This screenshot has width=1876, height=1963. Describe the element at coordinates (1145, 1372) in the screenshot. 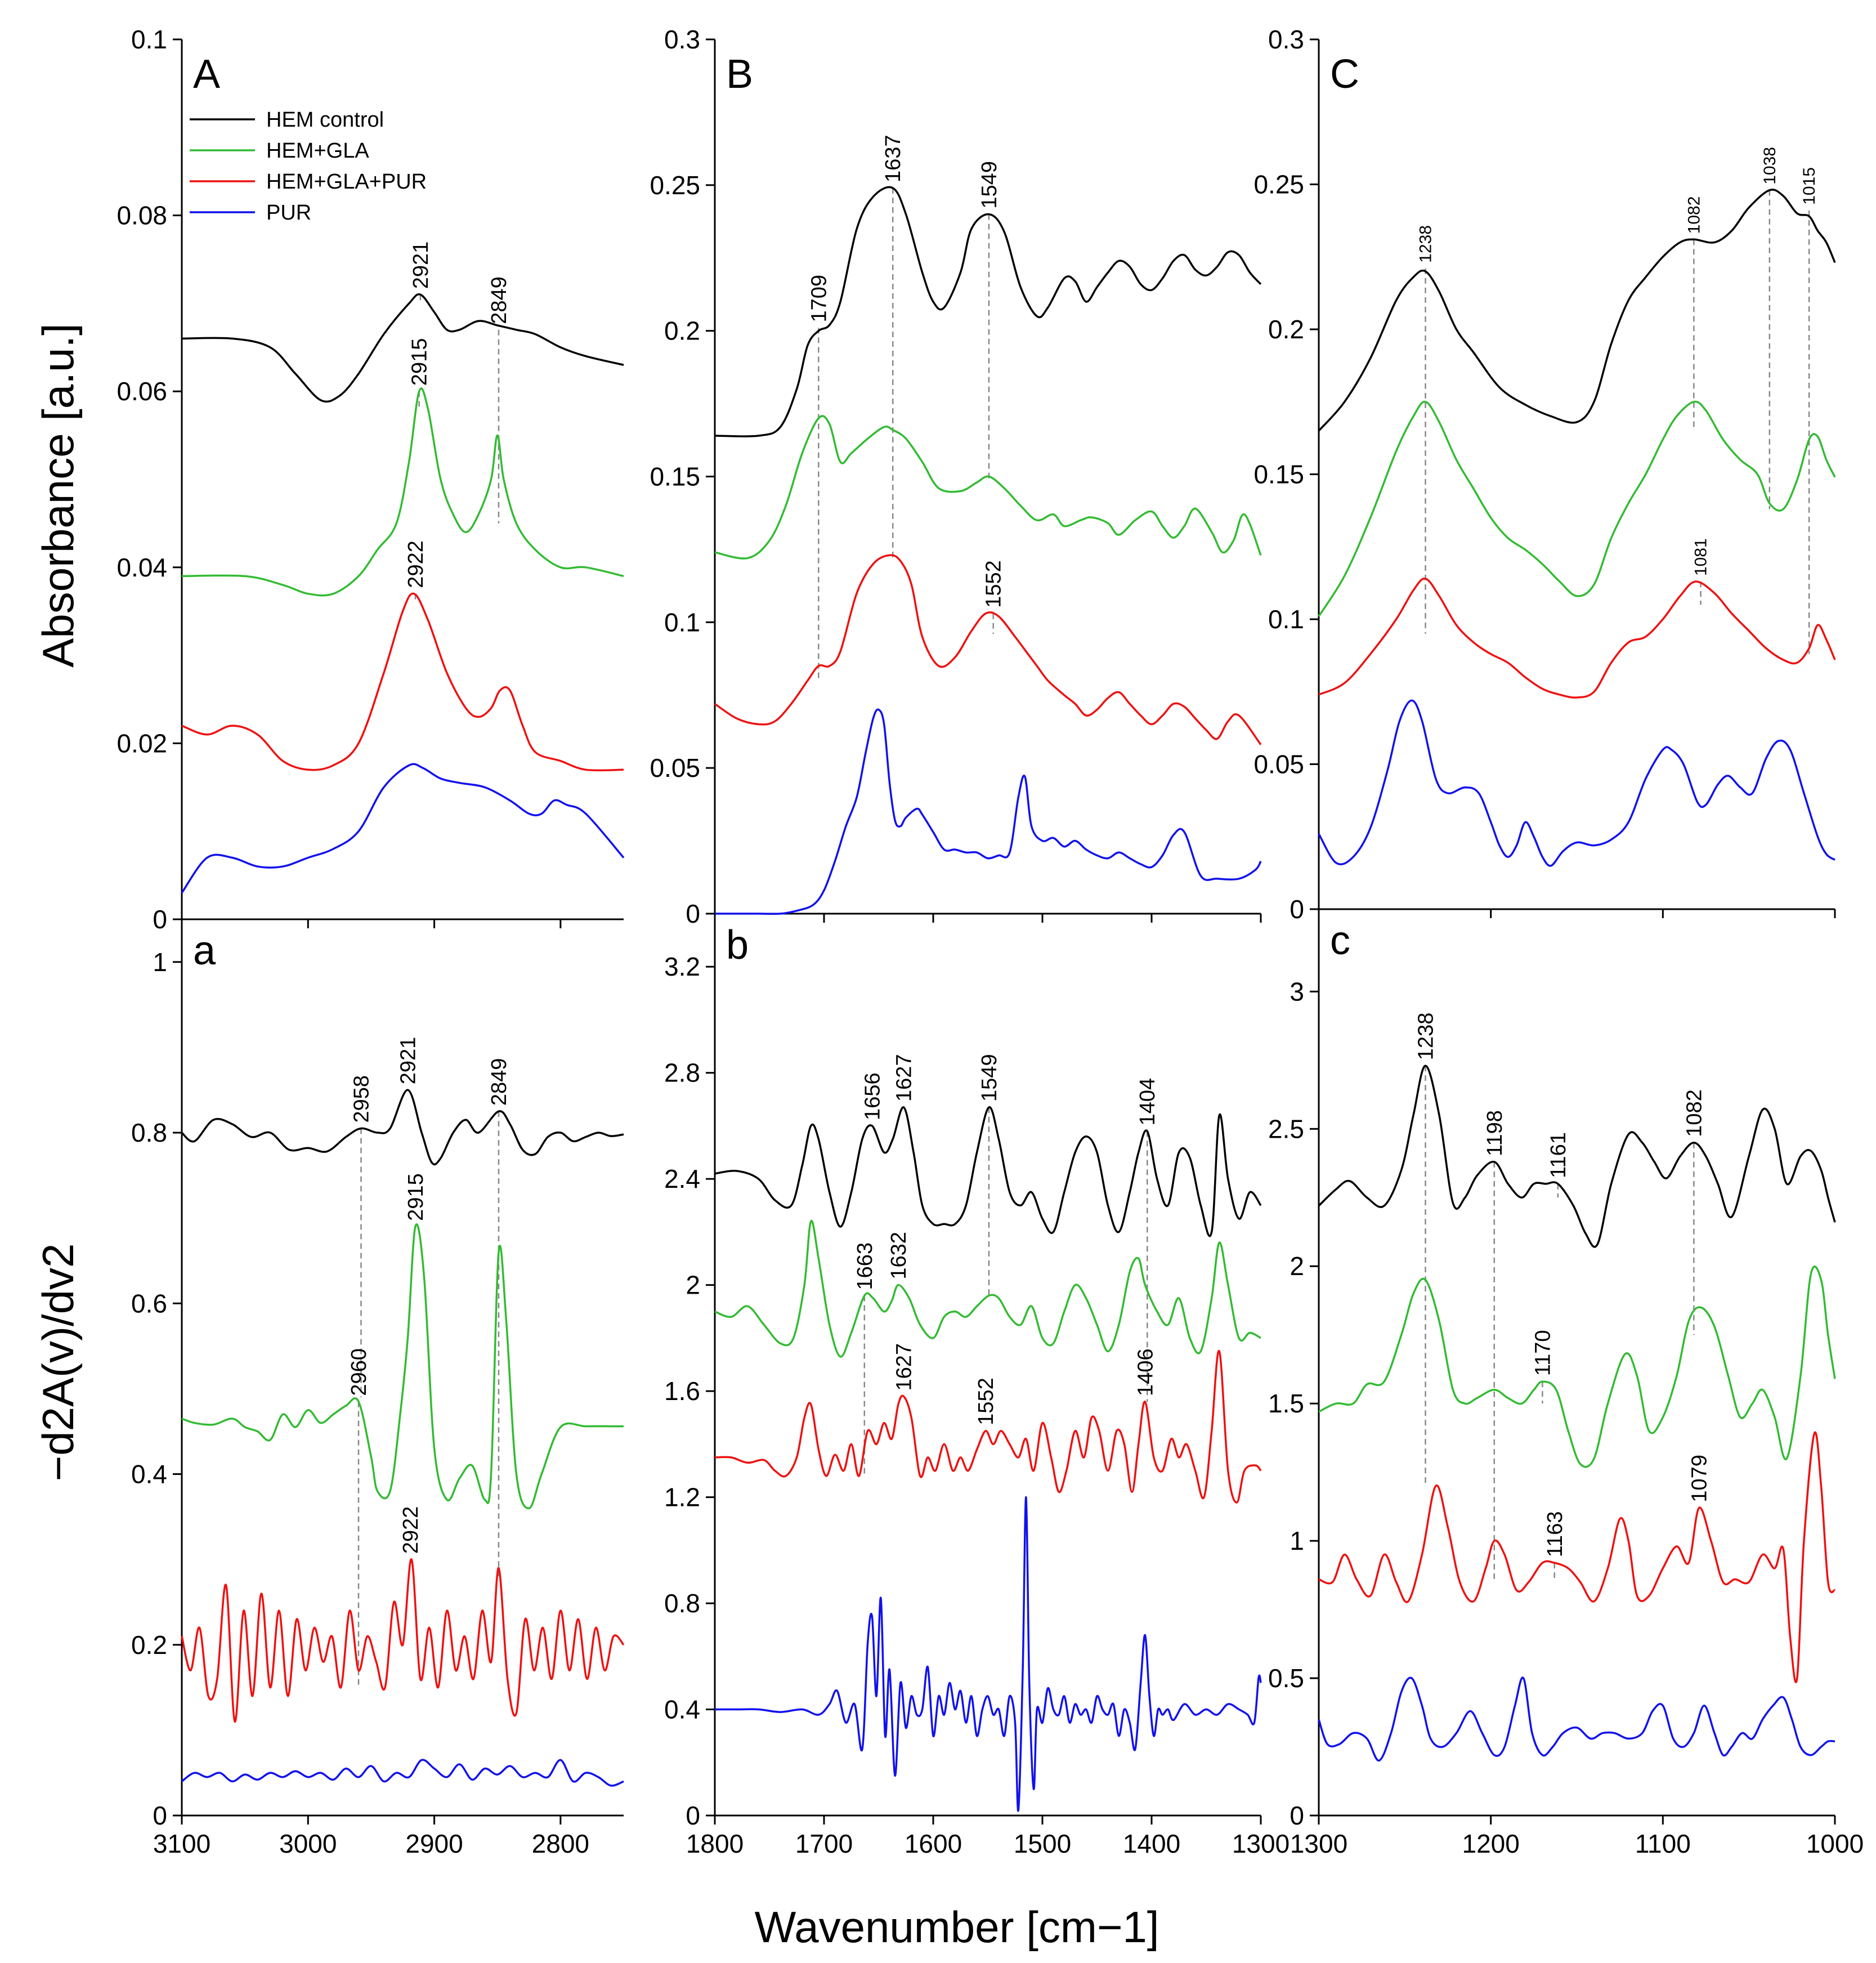

I see `peak-label: 1406` at that location.